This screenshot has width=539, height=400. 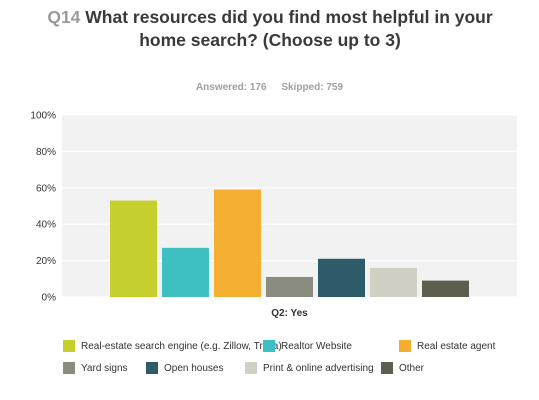 I want to click on legend-label: Realtor Website, so click(x=316, y=346).